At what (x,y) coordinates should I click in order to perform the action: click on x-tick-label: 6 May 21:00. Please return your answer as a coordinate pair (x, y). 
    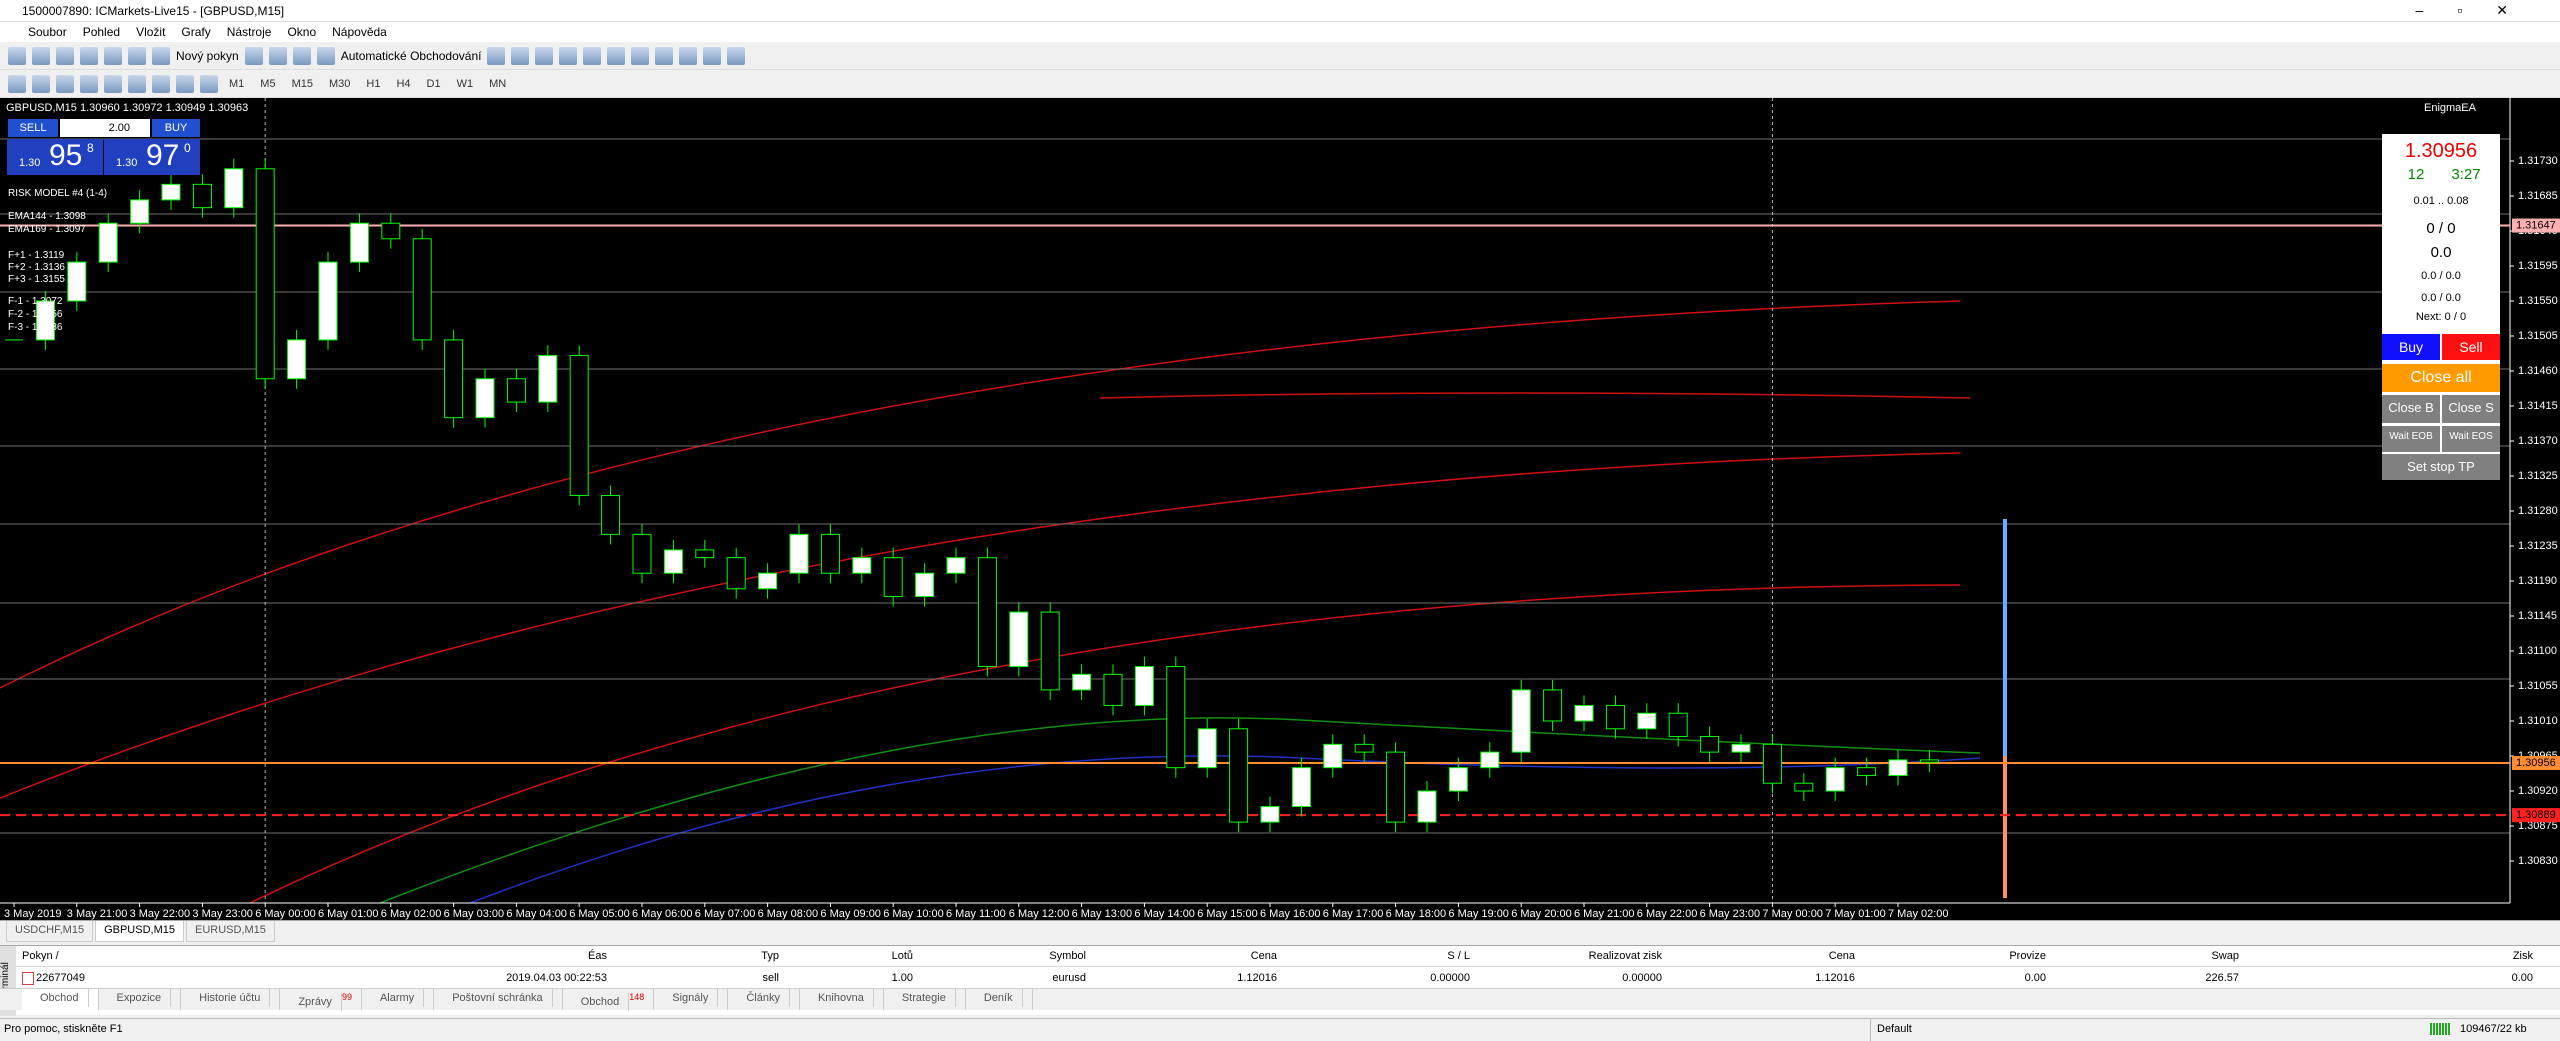
    Looking at the image, I should click on (1604, 914).